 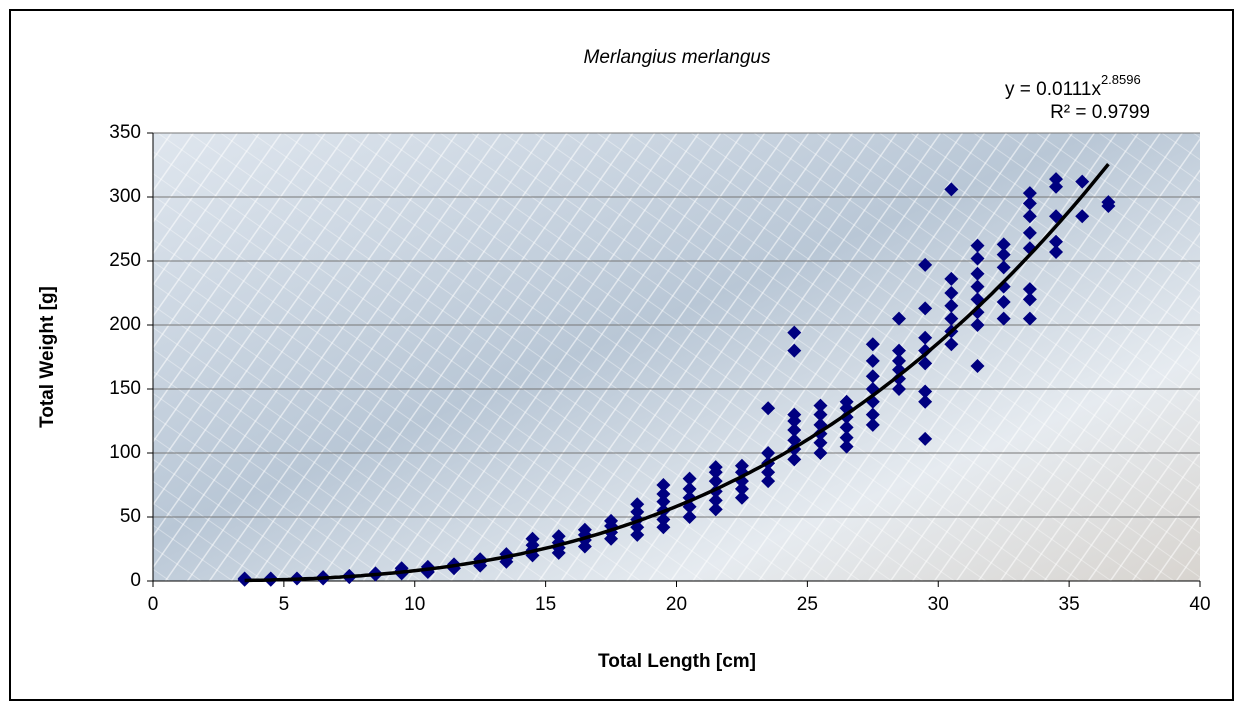 I want to click on y-tick-label: 150, so click(x=125, y=388).